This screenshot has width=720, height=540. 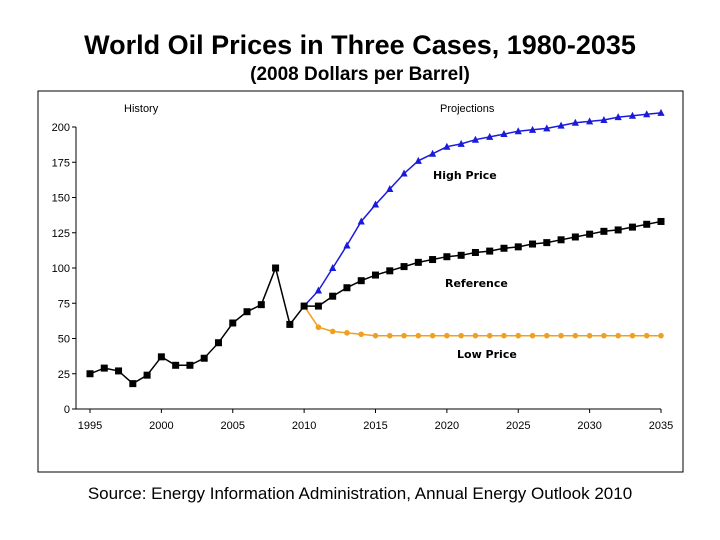 I want to click on history-label: History, so click(x=141, y=109).